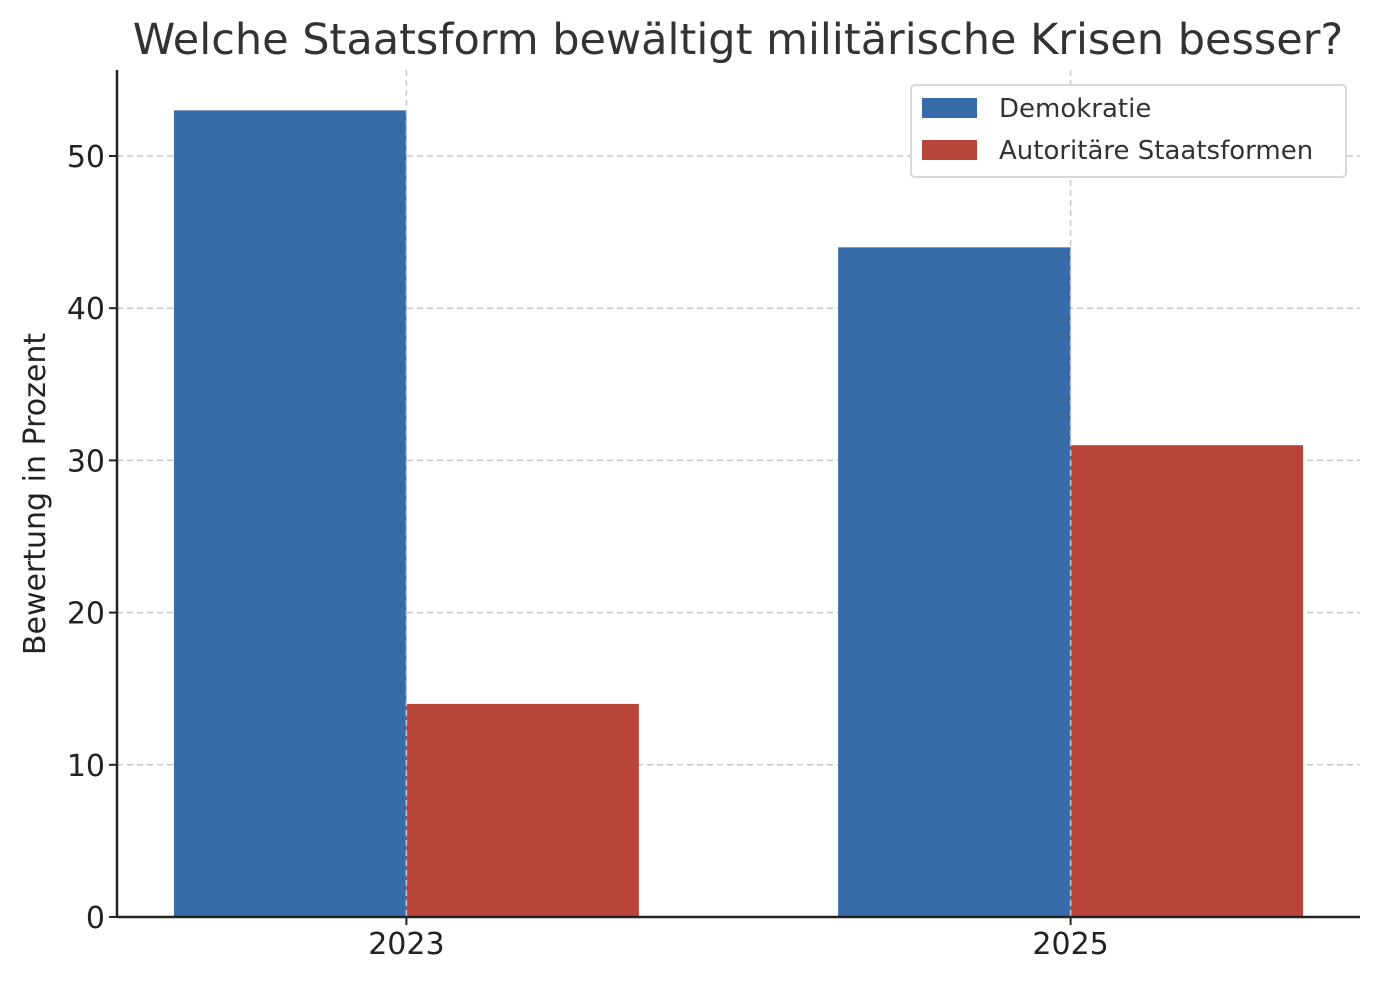 This screenshot has height=984, width=1384. I want to click on legend-box, so click(1128, 131).